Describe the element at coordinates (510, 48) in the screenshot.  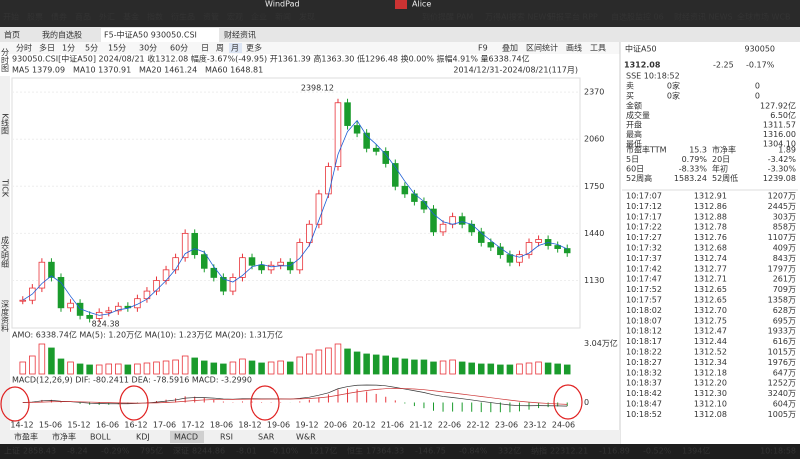
I see `tool-button: 叠加` at that location.